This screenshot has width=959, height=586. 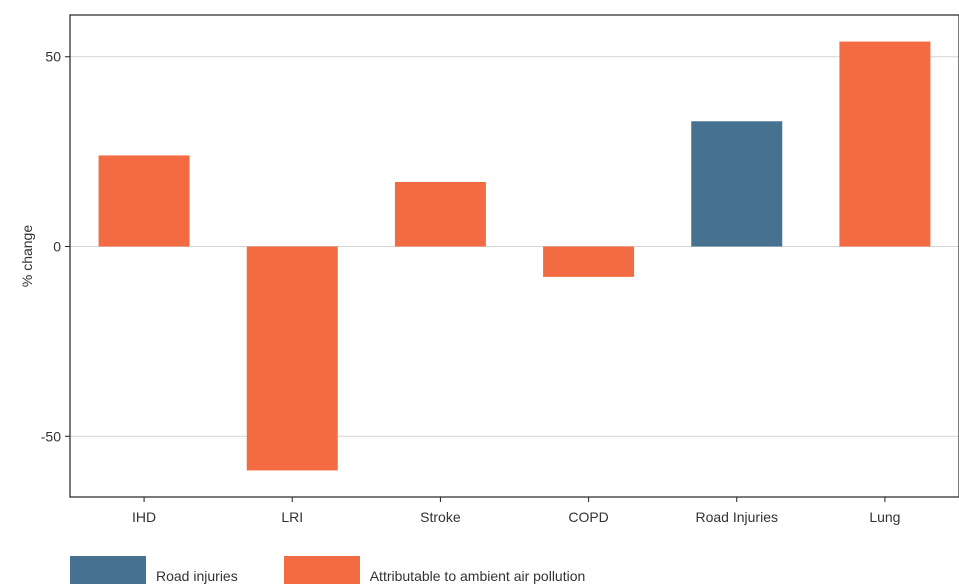 What do you see at coordinates (737, 184) in the screenshot?
I see `bar-road-injuries` at bounding box center [737, 184].